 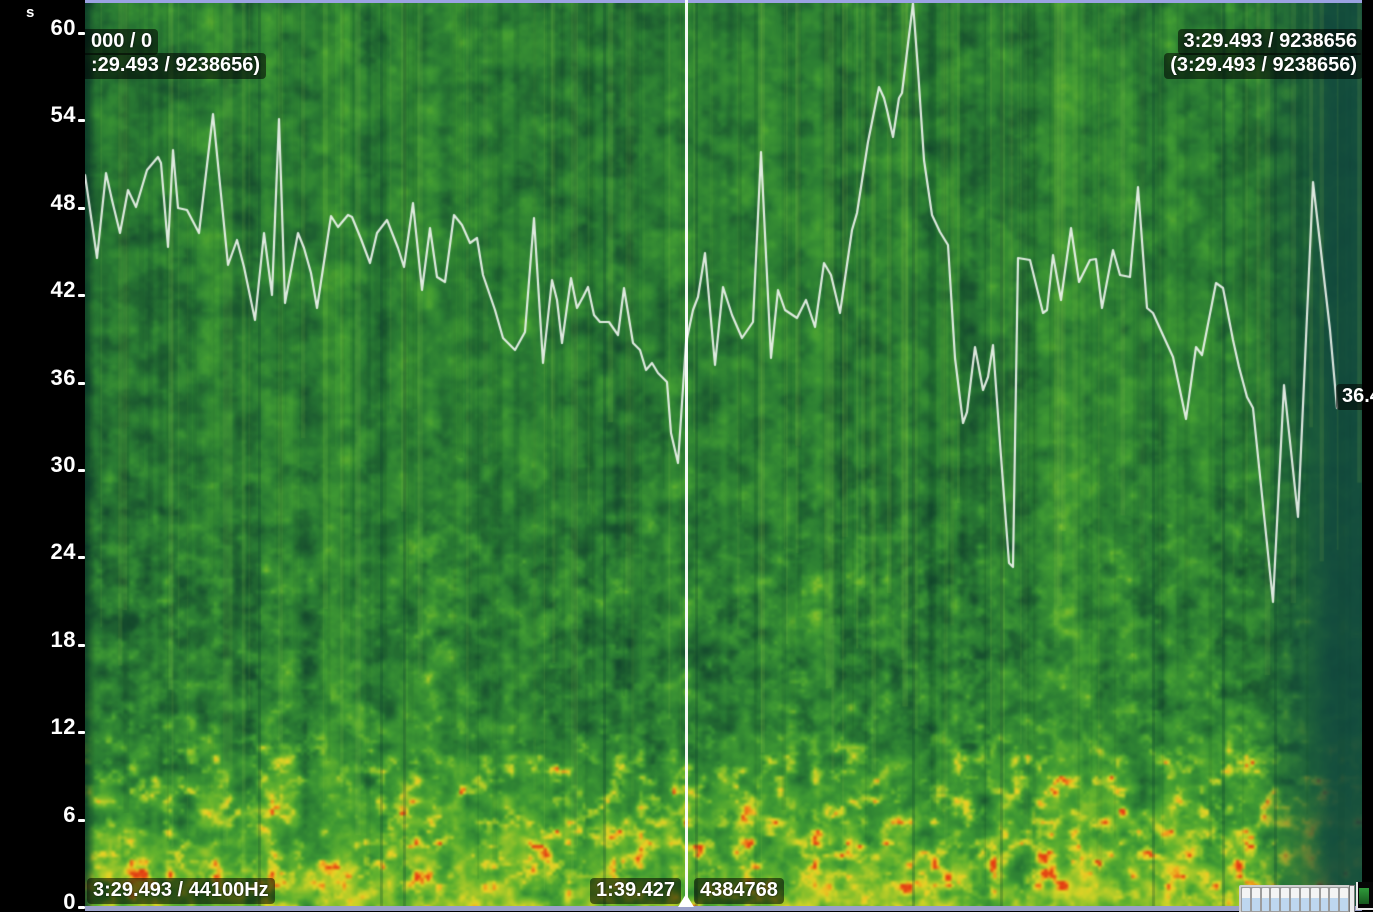 What do you see at coordinates (1352, 898) in the screenshot?
I see `timeline-scrubber-endcap` at bounding box center [1352, 898].